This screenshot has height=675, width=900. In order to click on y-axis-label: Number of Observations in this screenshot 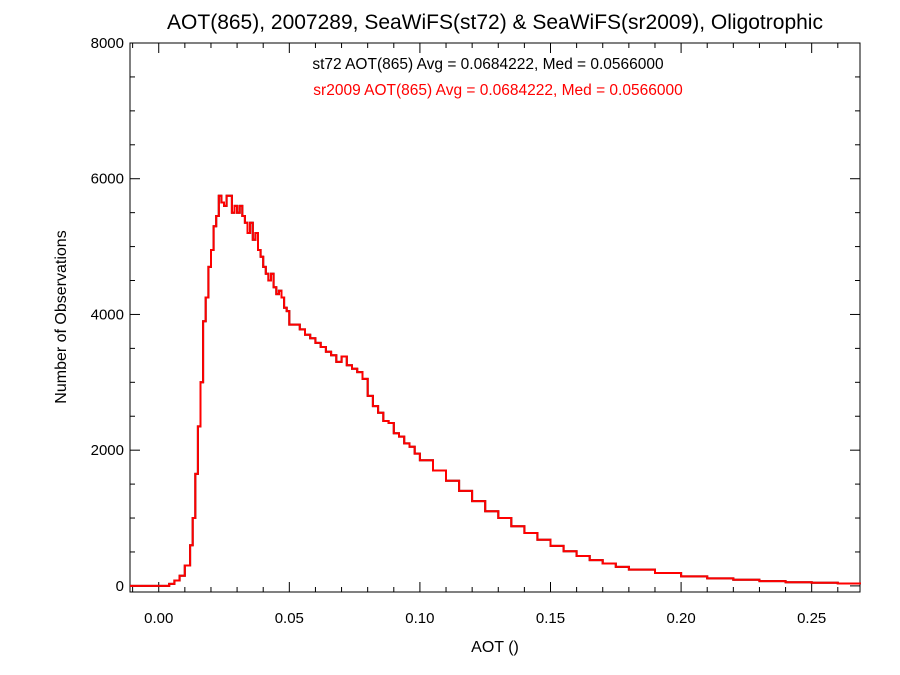, I will do `click(61, 316)`.